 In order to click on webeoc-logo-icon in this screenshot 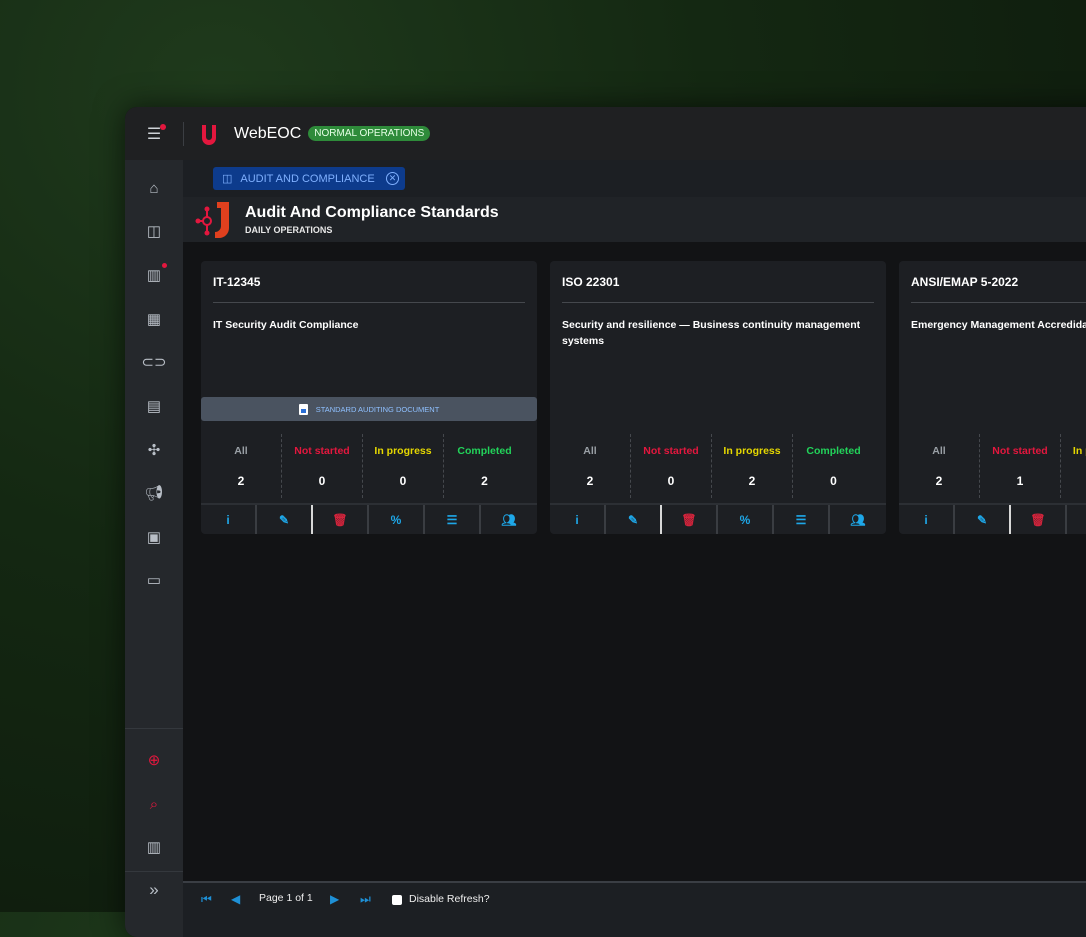, I will do `click(209, 134)`.